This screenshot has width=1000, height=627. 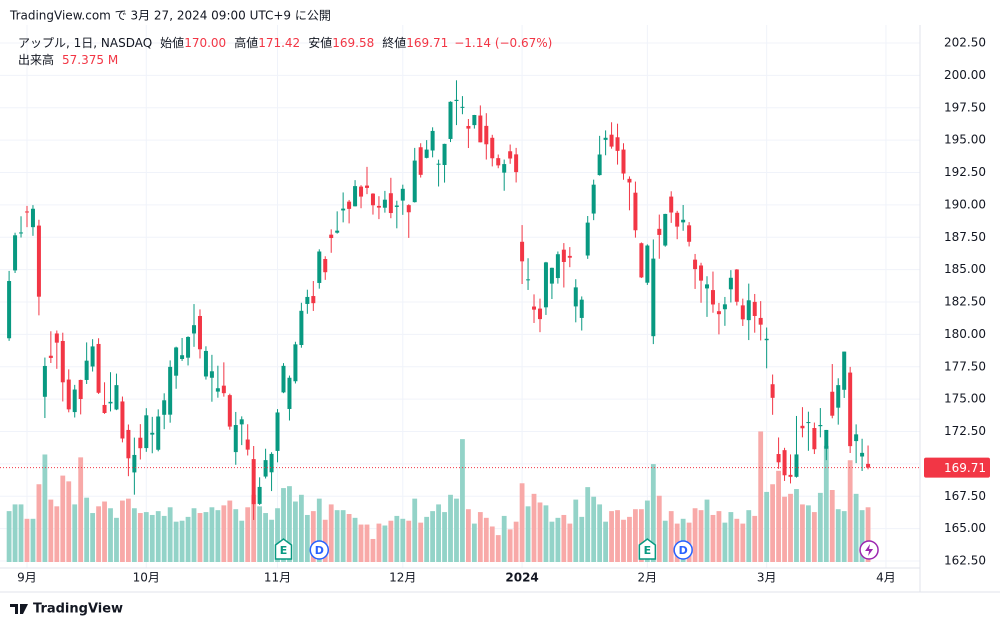 I want to click on last-price-label: 169.71, so click(x=965, y=468).